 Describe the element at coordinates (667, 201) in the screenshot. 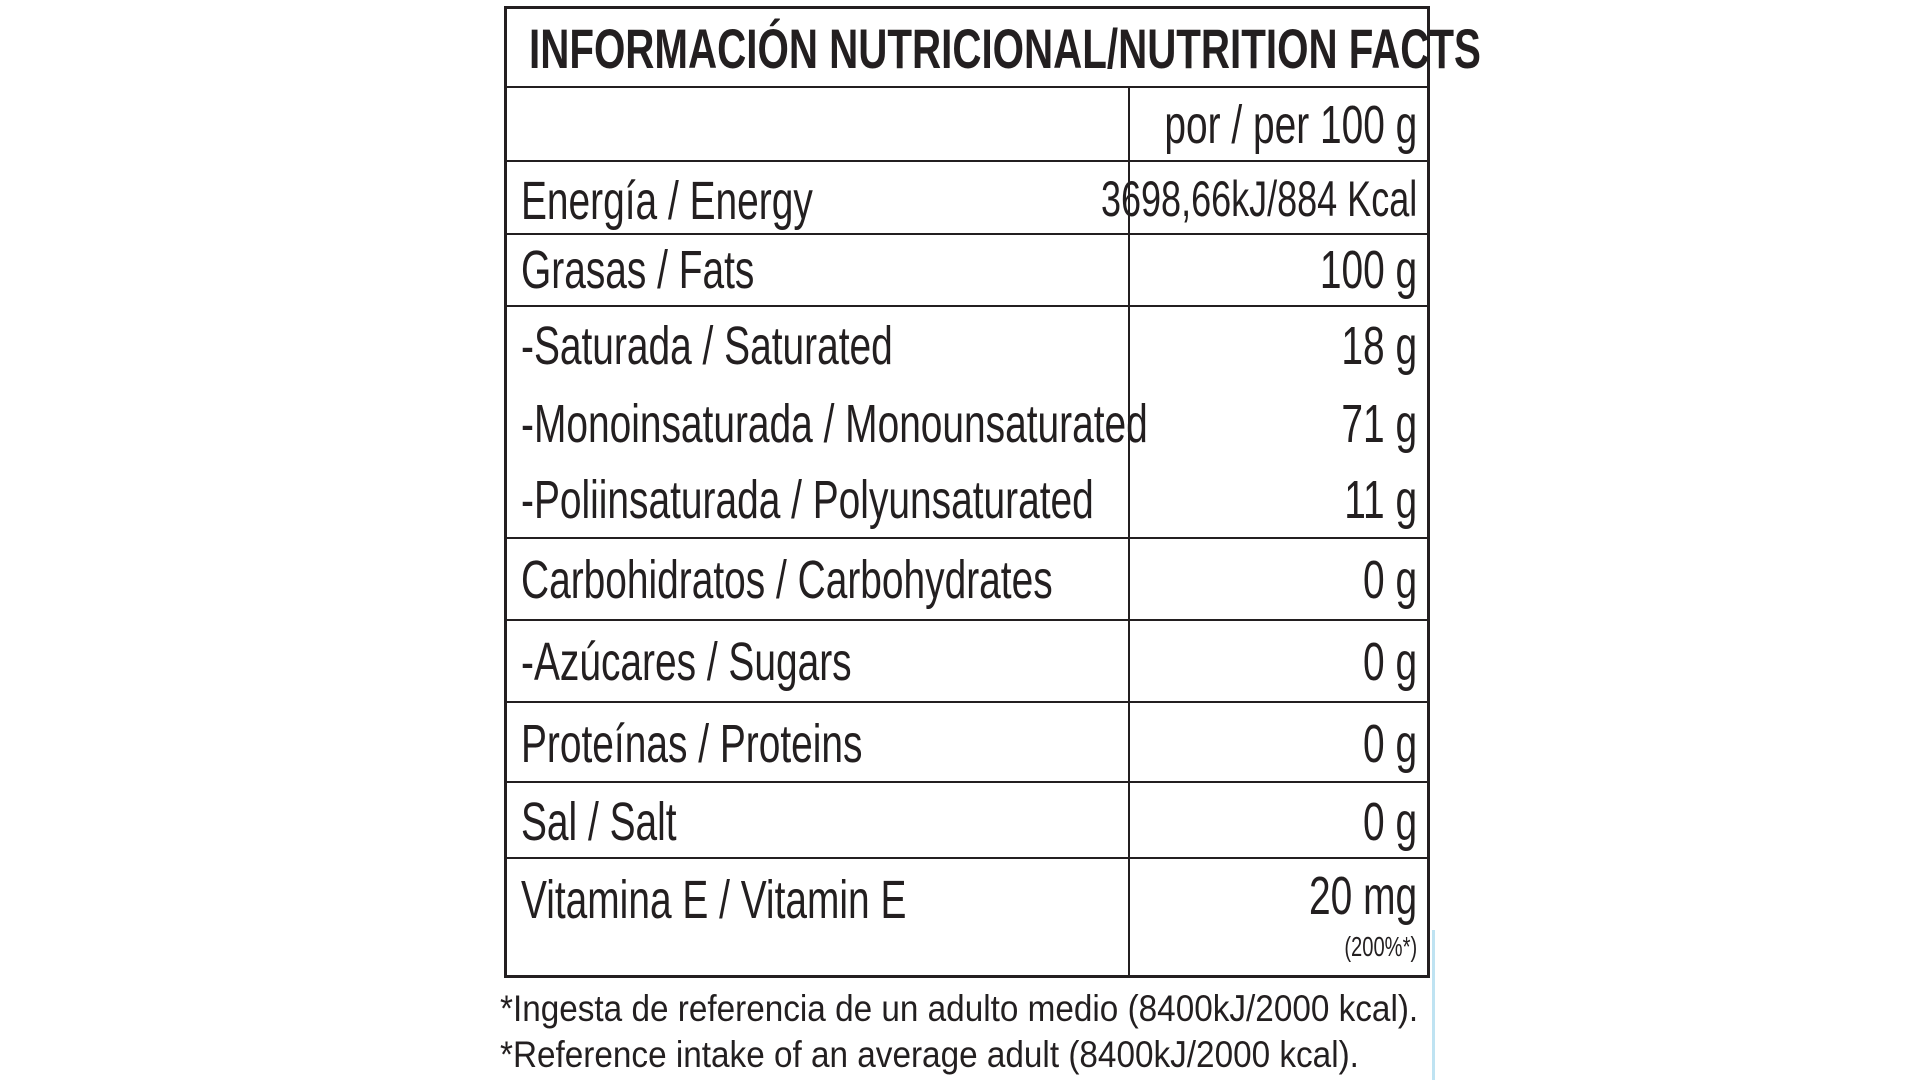

I see `row-label: Energía / Energy` at that location.